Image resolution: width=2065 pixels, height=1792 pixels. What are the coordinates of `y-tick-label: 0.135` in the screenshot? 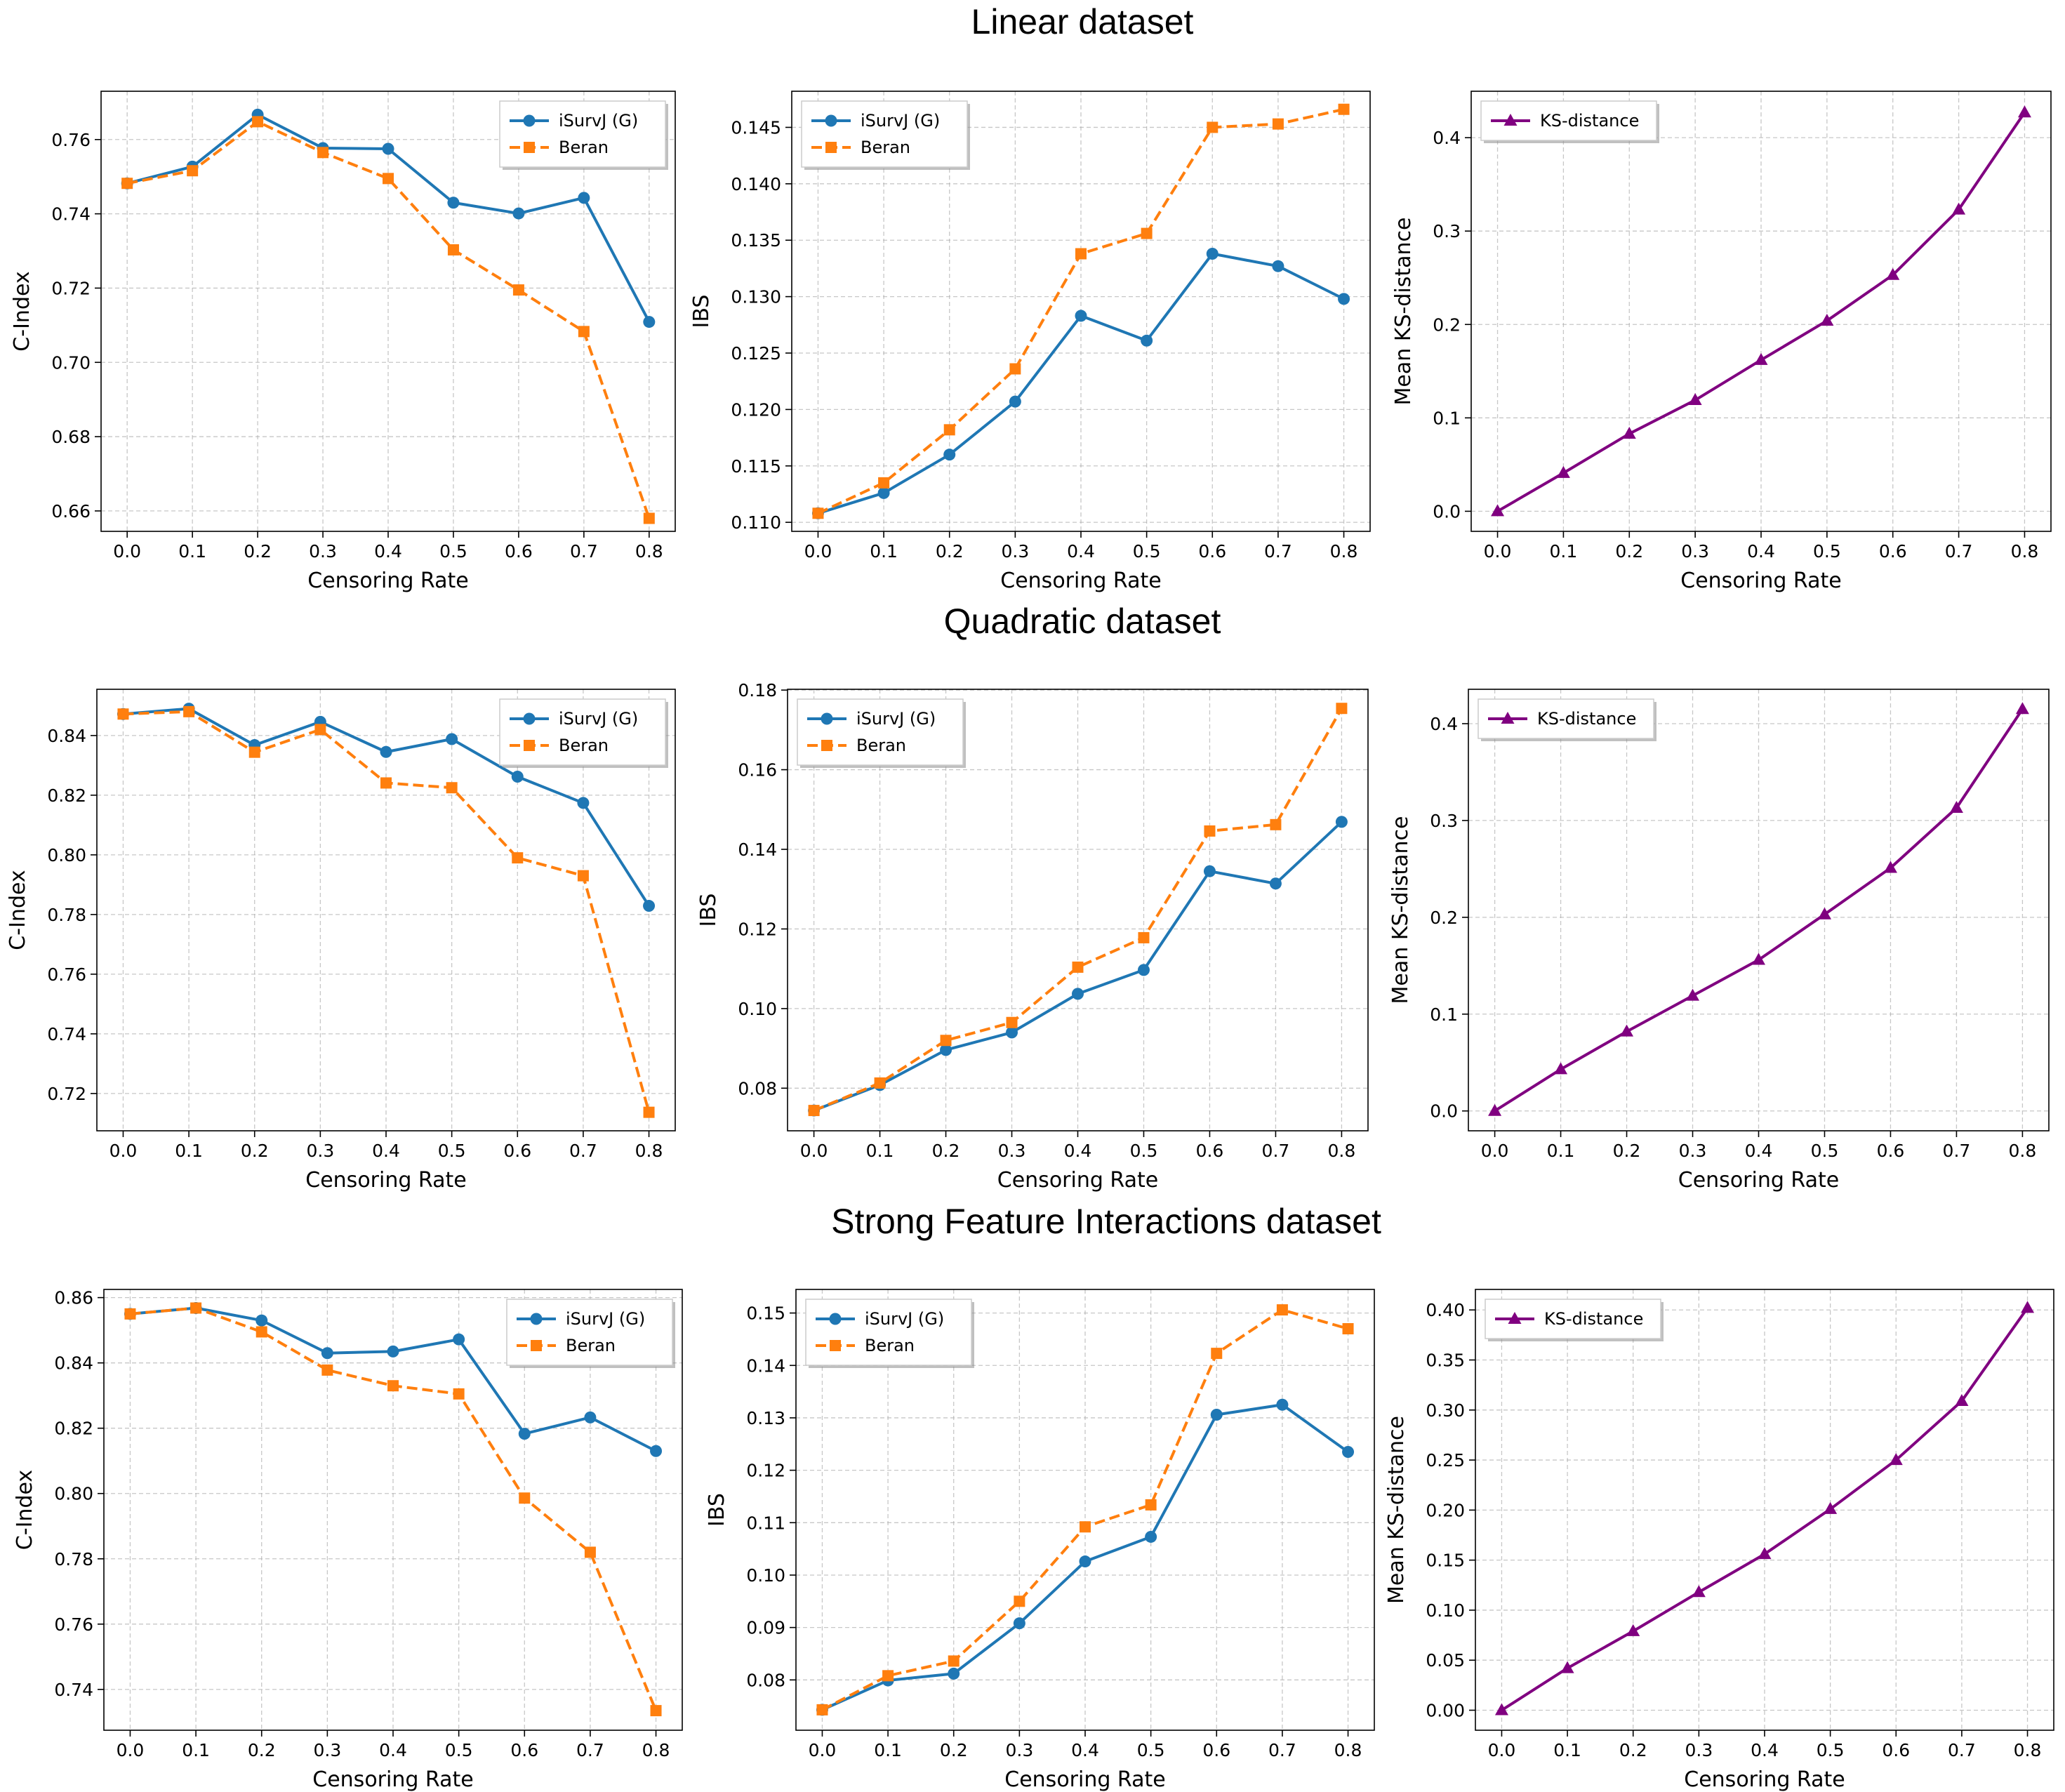 It's located at (756, 240).